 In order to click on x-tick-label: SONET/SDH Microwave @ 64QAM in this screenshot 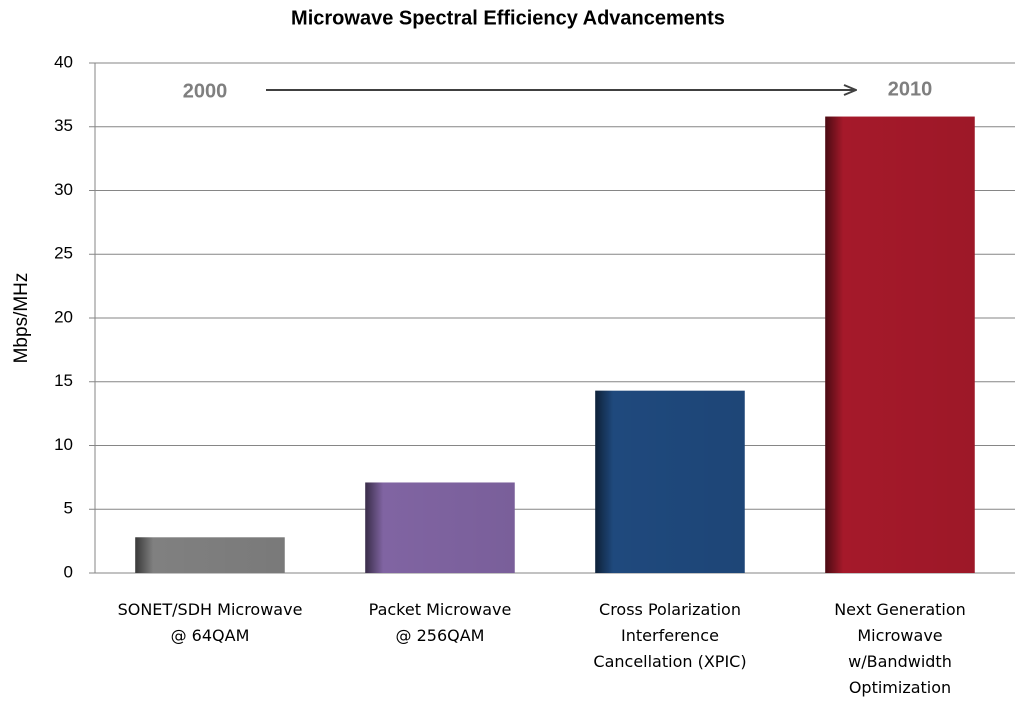, I will do `click(210, 622)`.